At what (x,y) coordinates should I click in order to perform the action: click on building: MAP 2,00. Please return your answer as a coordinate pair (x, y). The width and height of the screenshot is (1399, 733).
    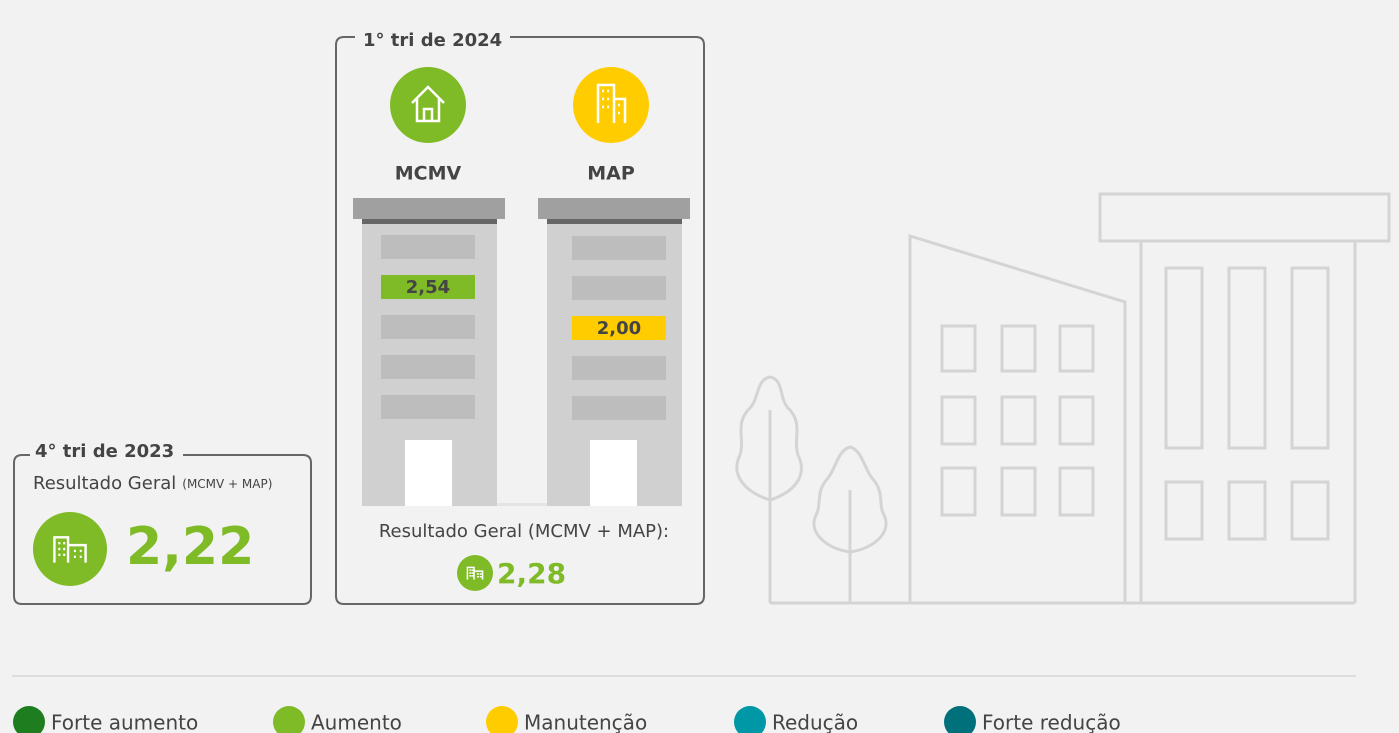
    Looking at the image, I should click on (614, 286).